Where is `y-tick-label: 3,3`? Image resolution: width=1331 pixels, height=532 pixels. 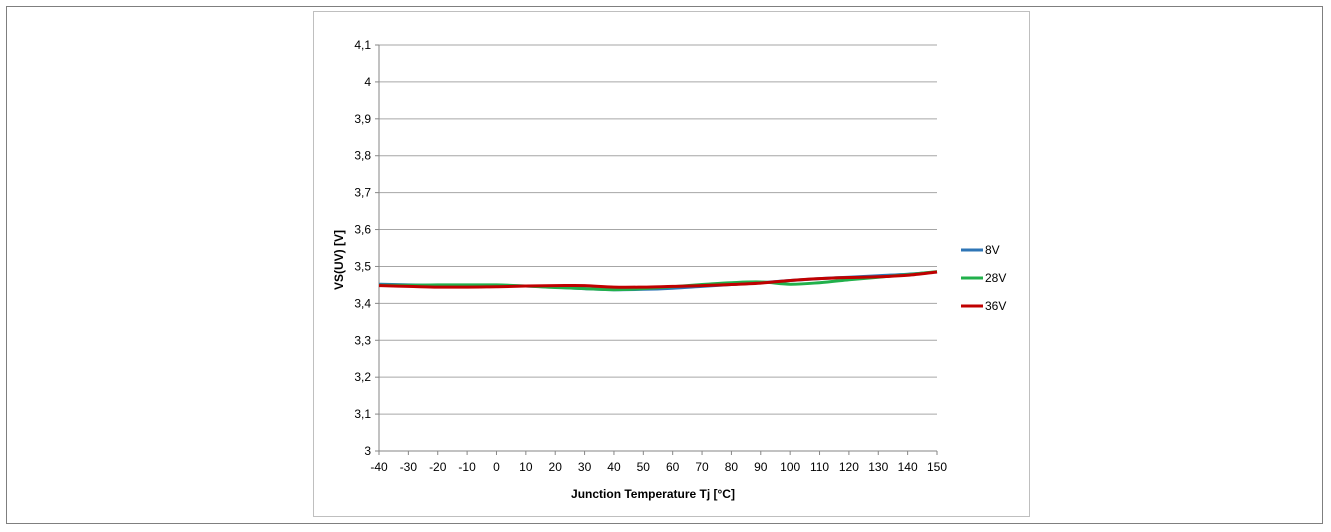 y-tick-label: 3,3 is located at coordinates (362, 340).